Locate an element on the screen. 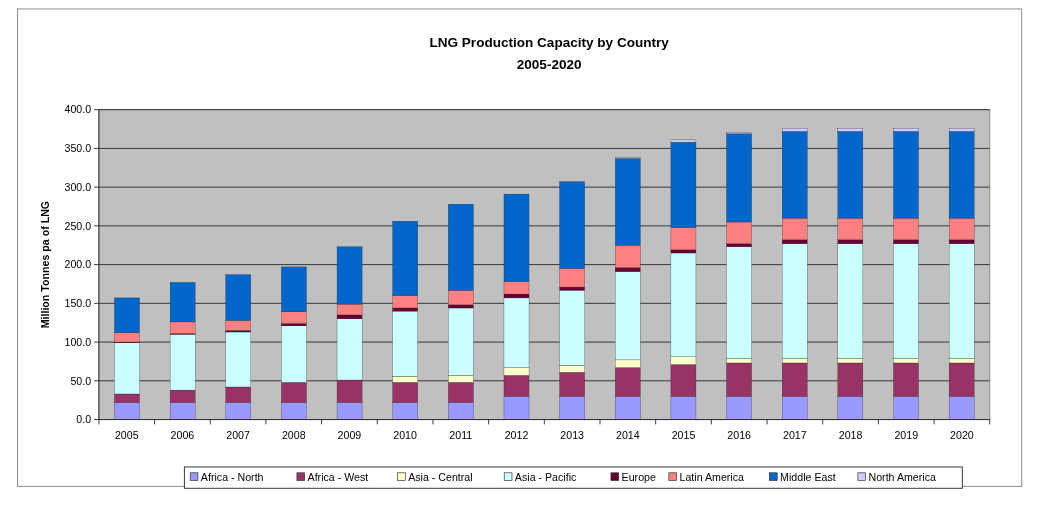 The height and width of the screenshot is (505, 1047). legend-label: North America is located at coordinates (902, 476).